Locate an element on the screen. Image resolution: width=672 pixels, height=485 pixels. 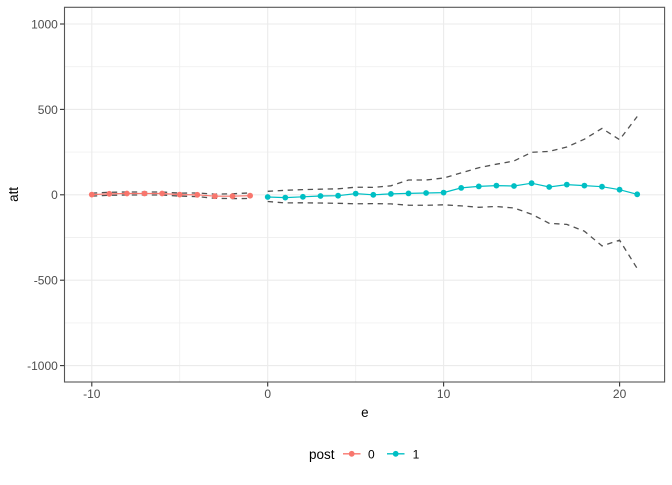
svg-text: -1000 is located at coordinates (42, 366).